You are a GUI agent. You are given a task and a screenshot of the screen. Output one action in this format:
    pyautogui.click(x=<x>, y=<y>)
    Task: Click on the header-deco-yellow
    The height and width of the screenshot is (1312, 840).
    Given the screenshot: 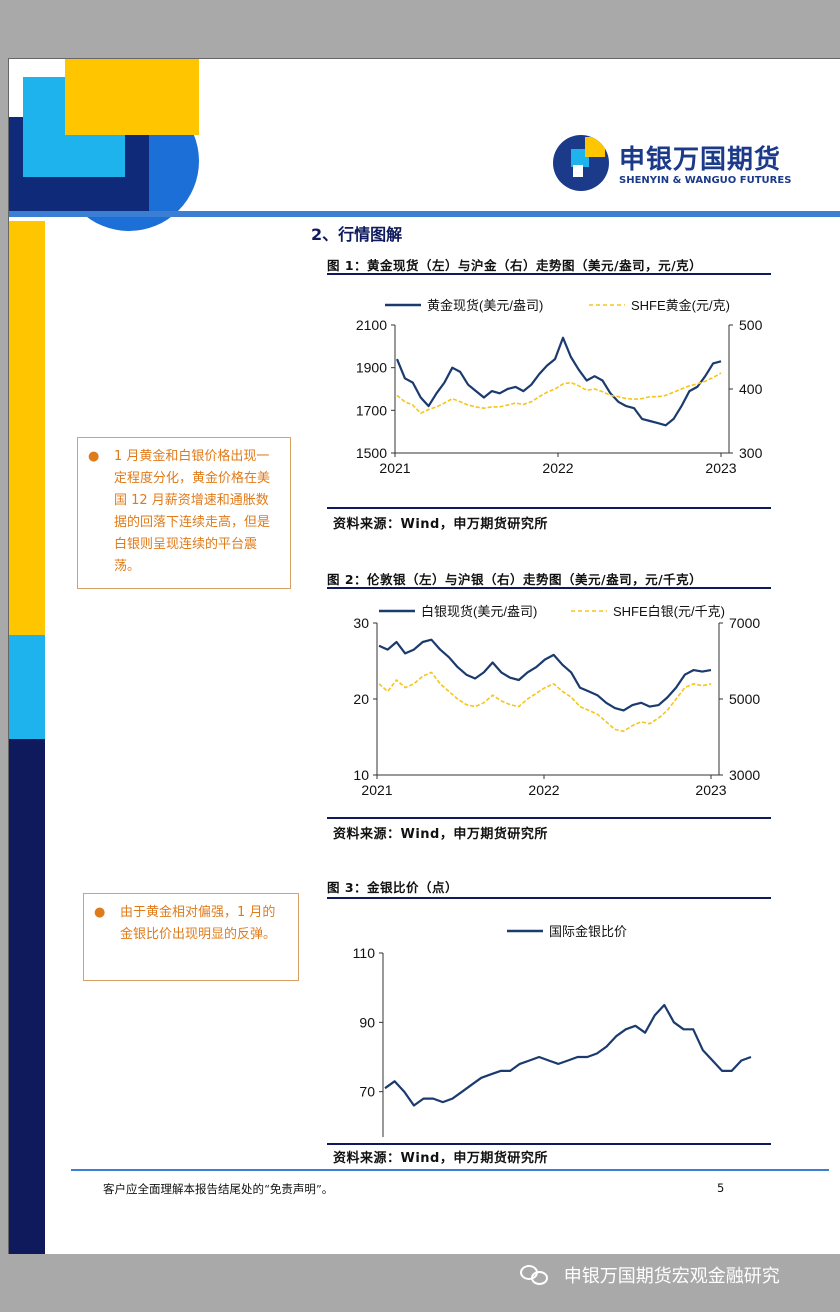 What is the action you would take?
    pyautogui.click(x=132, y=97)
    